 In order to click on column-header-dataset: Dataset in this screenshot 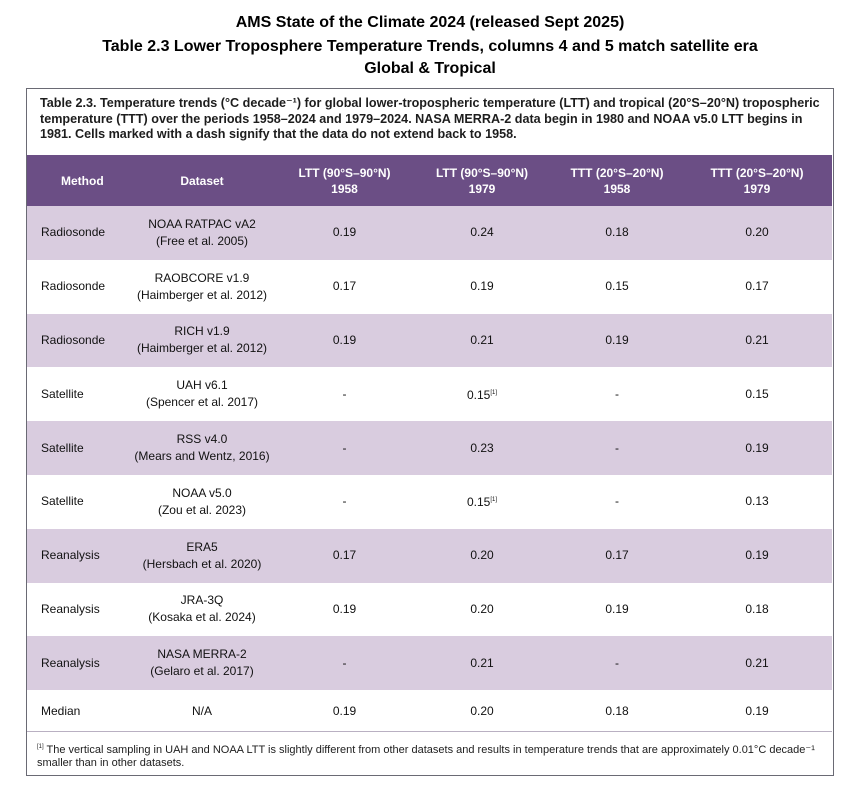, I will do `click(202, 180)`.